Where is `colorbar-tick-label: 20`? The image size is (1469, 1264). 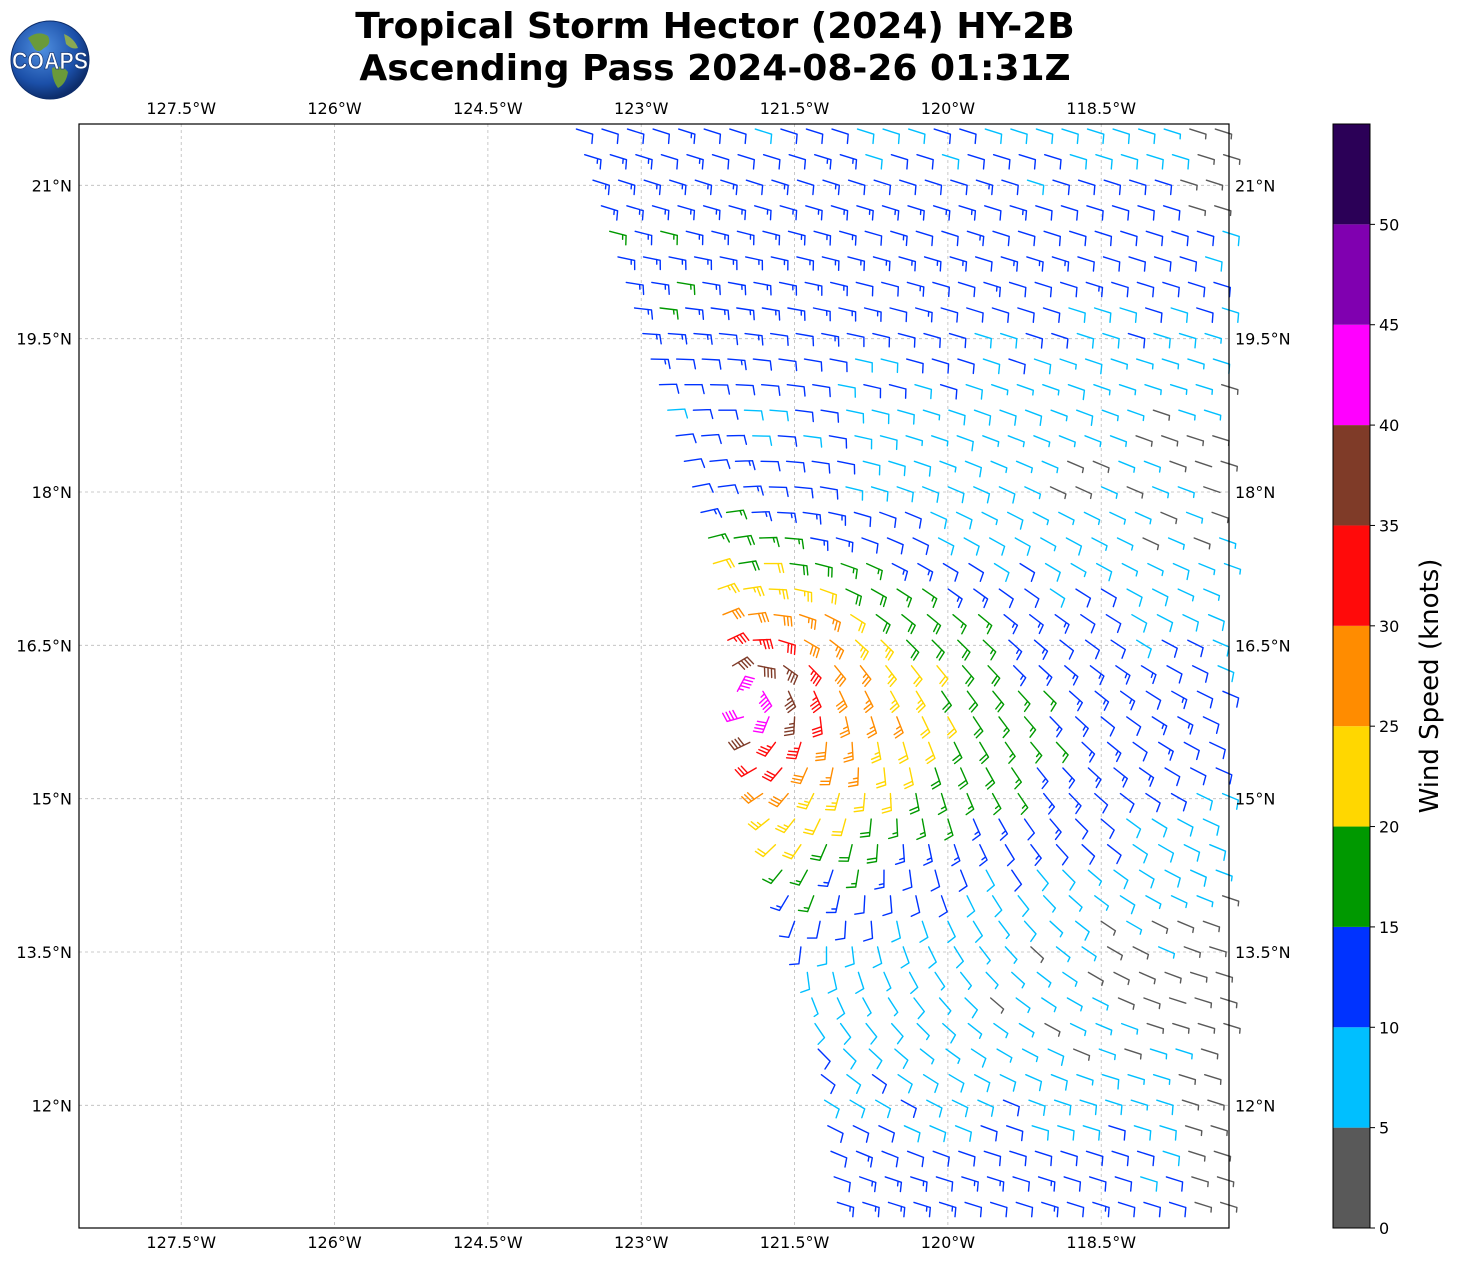
colorbar-tick-label: 20 is located at coordinates (1389, 827).